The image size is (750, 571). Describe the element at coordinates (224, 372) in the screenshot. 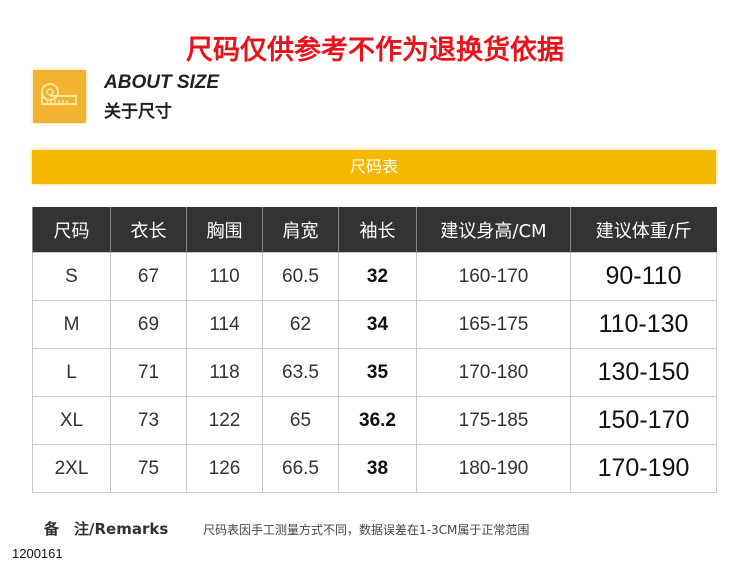

I see `table-cell: 118` at that location.